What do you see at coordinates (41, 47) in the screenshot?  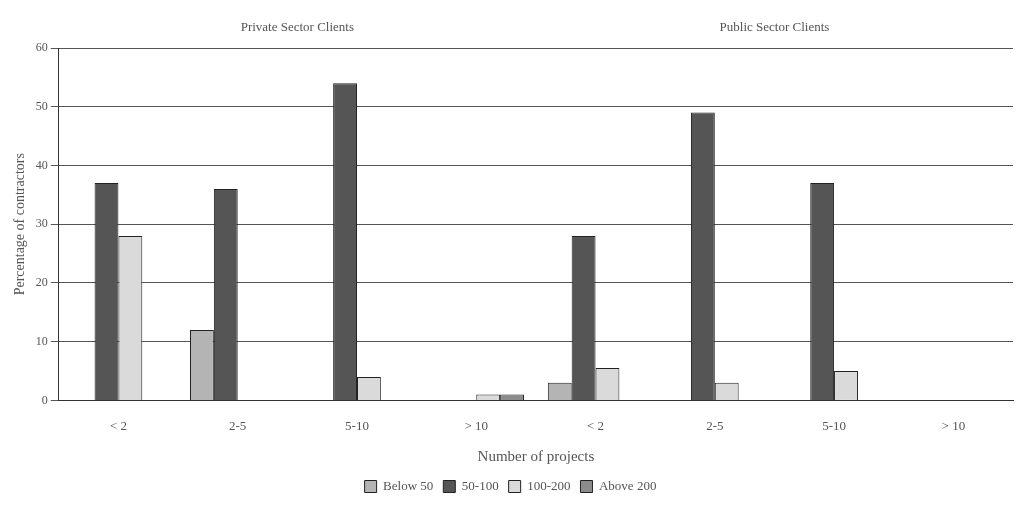 I see `y-tick-label: 60` at bounding box center [41, 47].